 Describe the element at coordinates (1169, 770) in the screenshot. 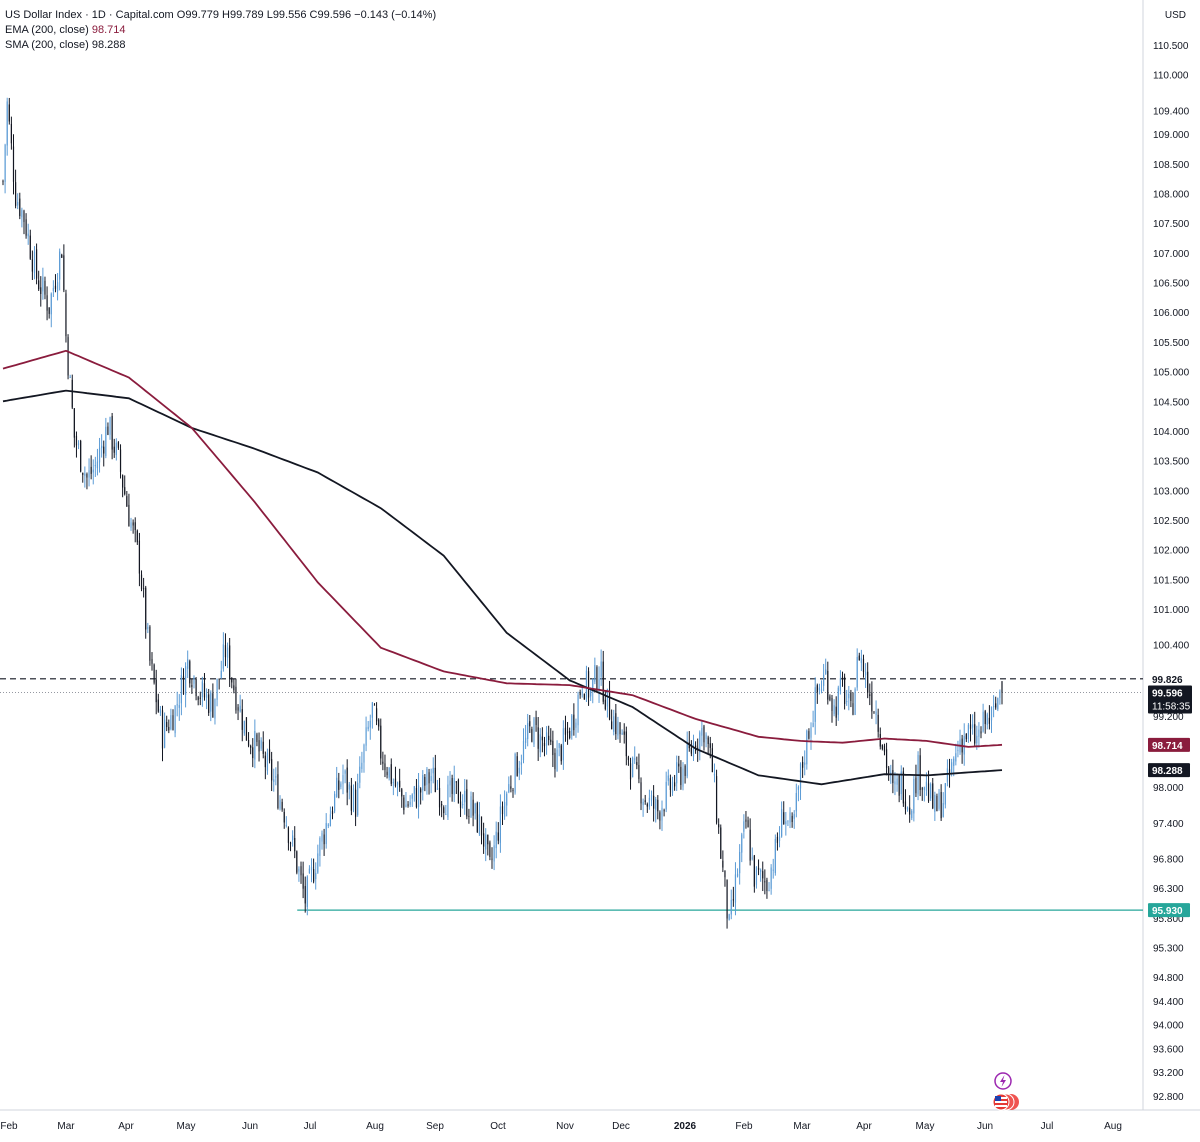

I see `sma-badge: 98.288` at that location.